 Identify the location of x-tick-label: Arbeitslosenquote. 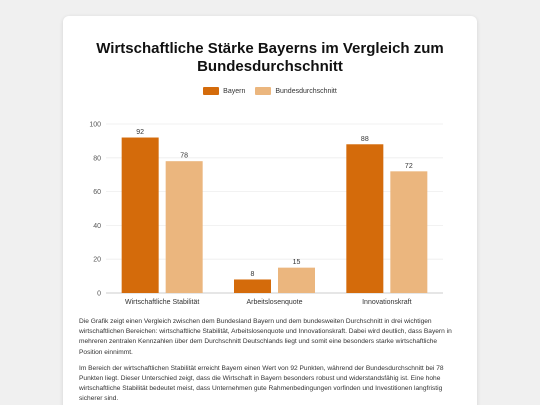
(274, 302).